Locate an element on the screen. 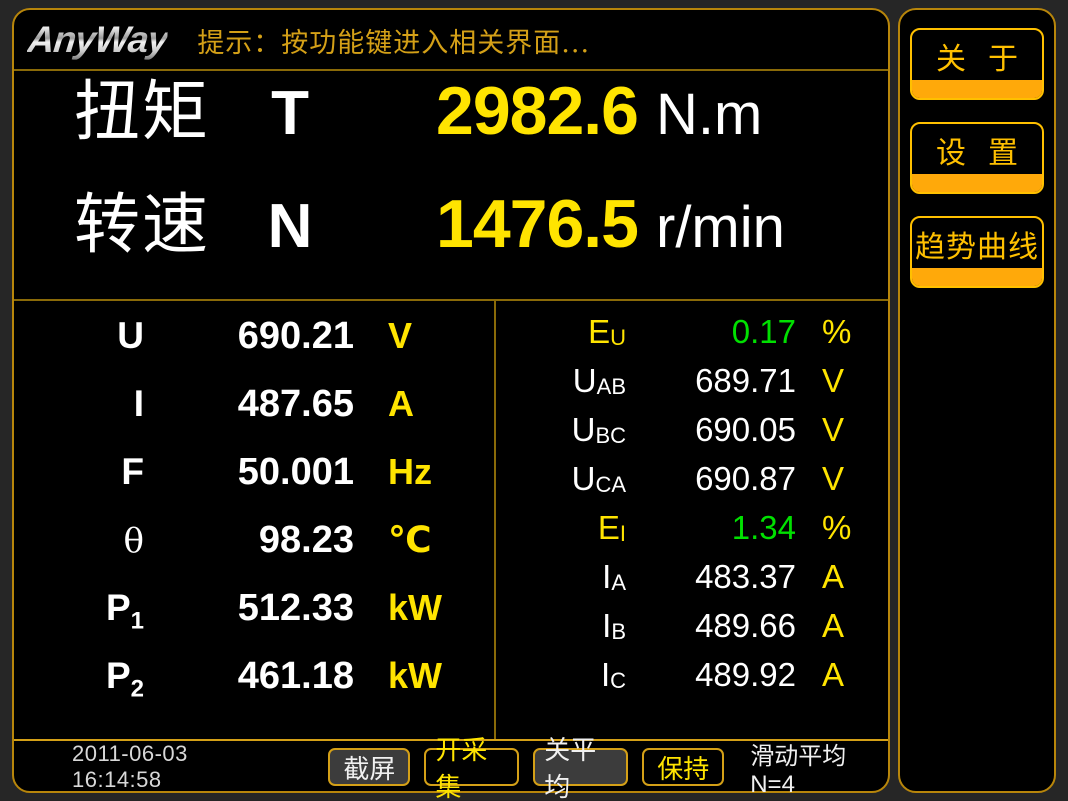 The height and width of the screenshot is (801, 1068). moving-average-note: 滑动平均 N=4 is located at coordinates (798, 770).